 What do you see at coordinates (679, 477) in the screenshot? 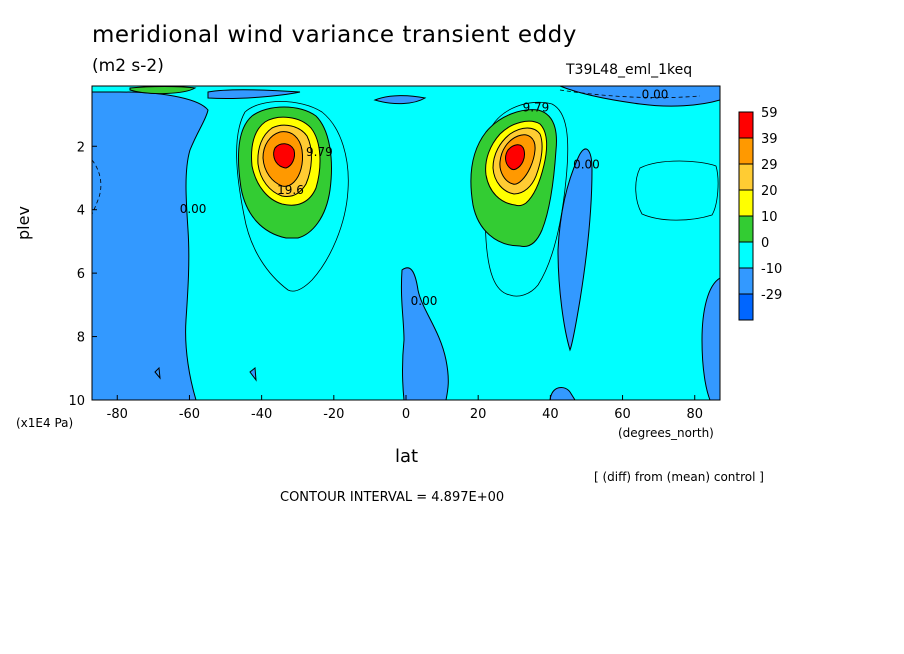
I see `diff-note: [ (diff) from (mean) control ]` at bounding box center [679, 477].